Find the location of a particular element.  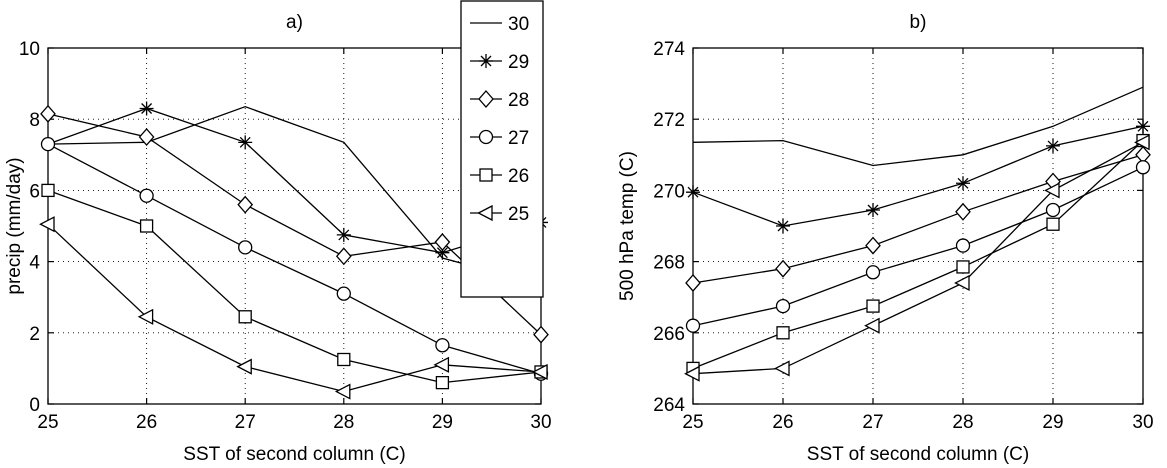

legend-box is located at coordinates (502, 149).